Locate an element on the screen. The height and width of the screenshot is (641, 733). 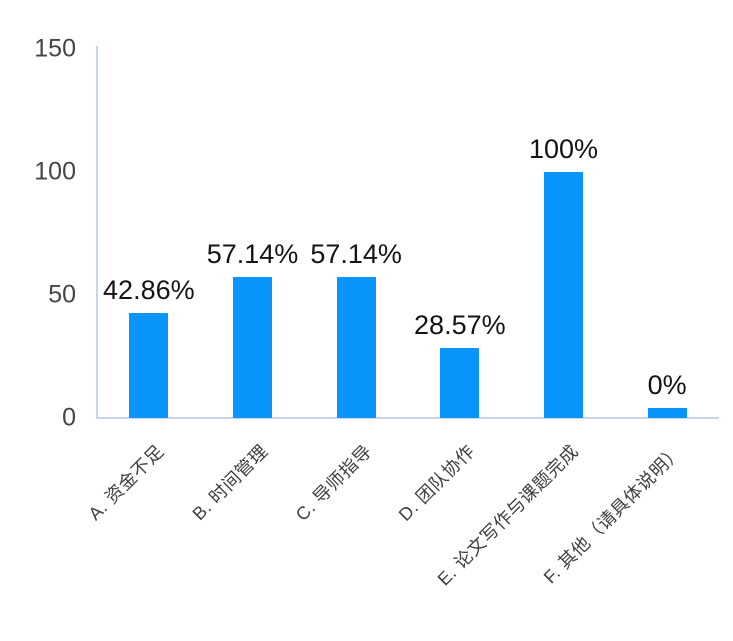
y-tick-label: 50 is located at coordinates (62, 294).